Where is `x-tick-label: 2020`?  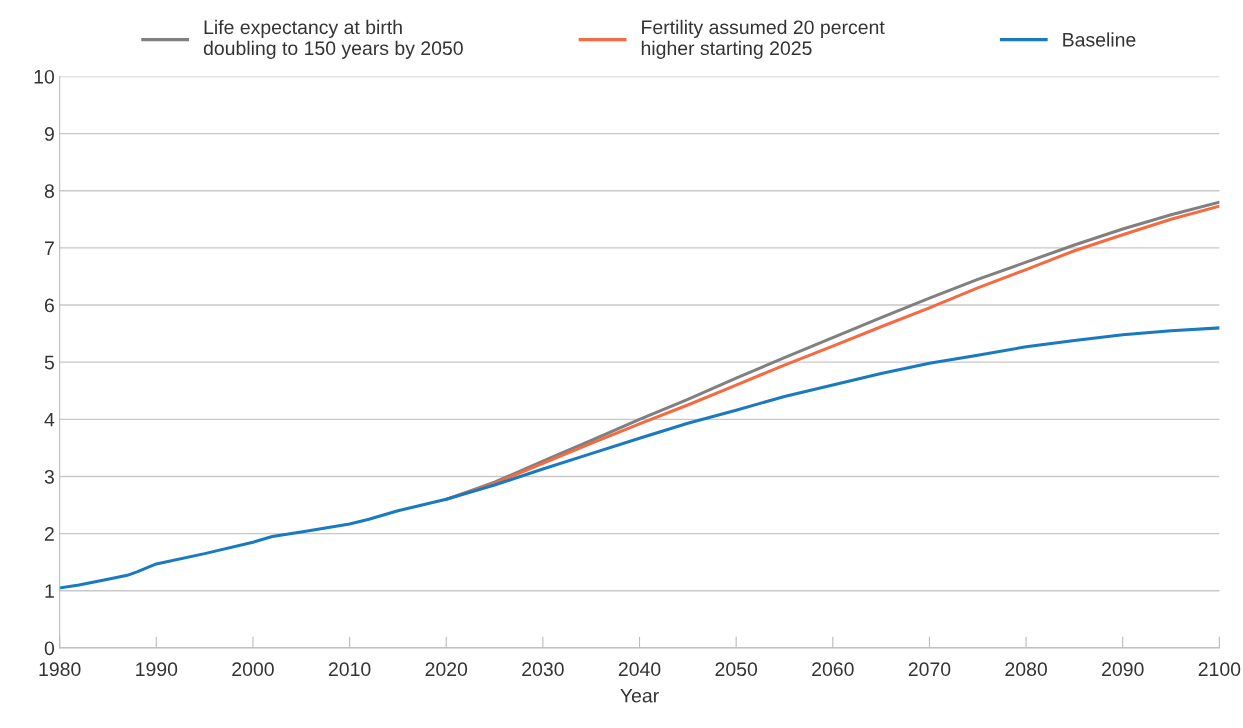 x-tick-label: 2020 is located at coordinates (446, 669).